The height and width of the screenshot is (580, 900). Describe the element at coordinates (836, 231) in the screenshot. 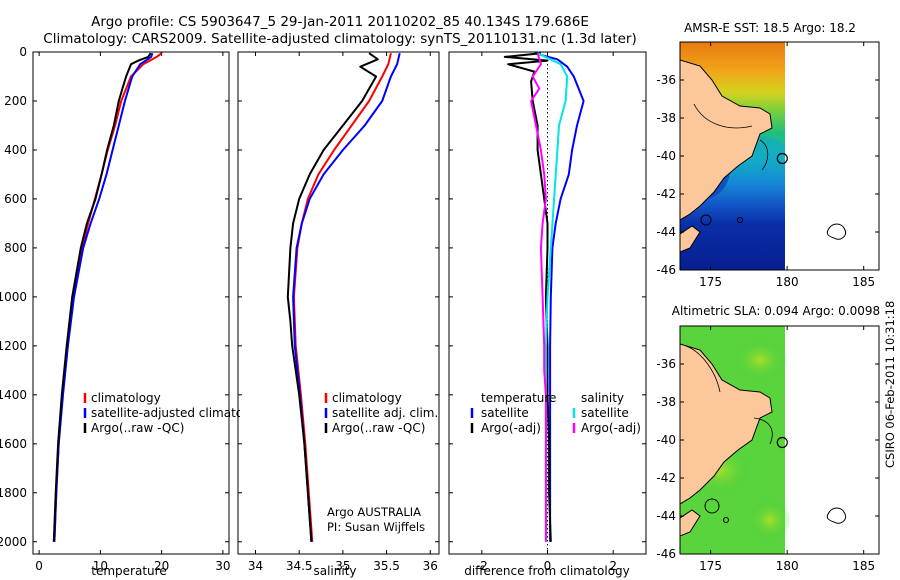

I see `sst-island-chatham` at that location.